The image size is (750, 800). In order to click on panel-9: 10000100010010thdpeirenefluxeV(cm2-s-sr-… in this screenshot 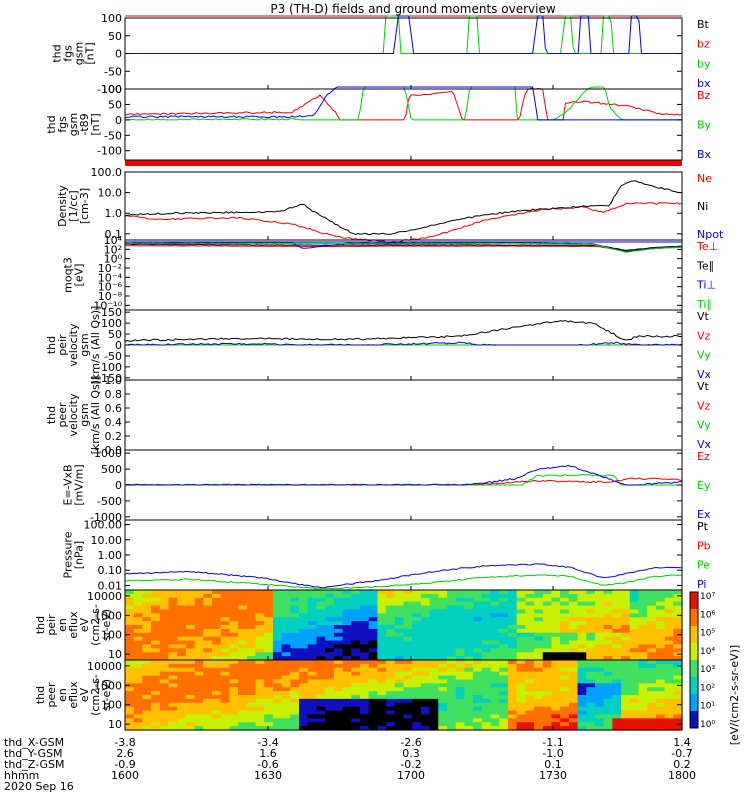, I will do `click(358, 625)`.